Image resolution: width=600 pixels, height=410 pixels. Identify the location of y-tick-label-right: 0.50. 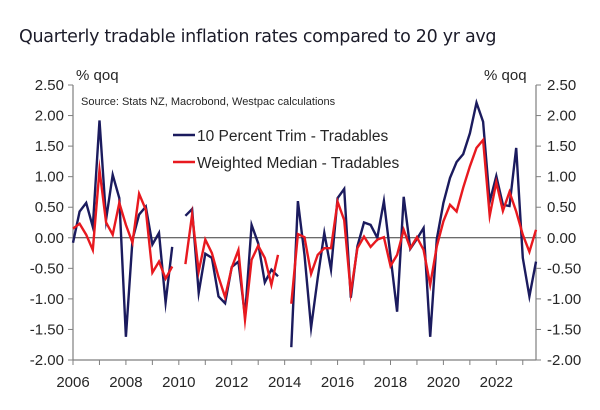
(561, 207).